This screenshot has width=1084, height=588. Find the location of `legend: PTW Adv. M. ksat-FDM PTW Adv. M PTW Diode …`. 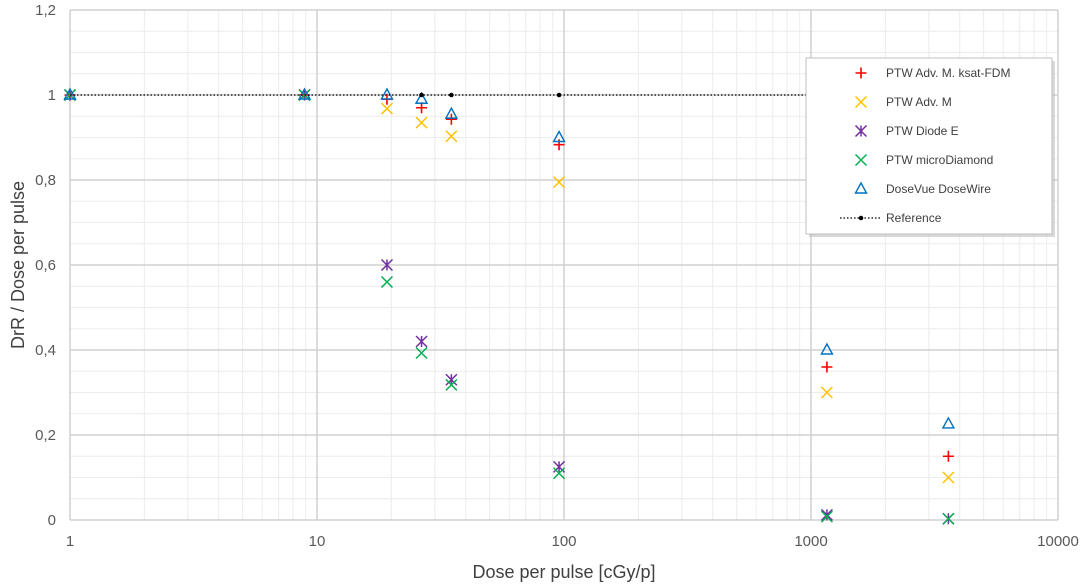

legend: PTW Adv. M. ksat-FDM PTW Adv. M PTW Diode … is located at coordinates (930, 147).